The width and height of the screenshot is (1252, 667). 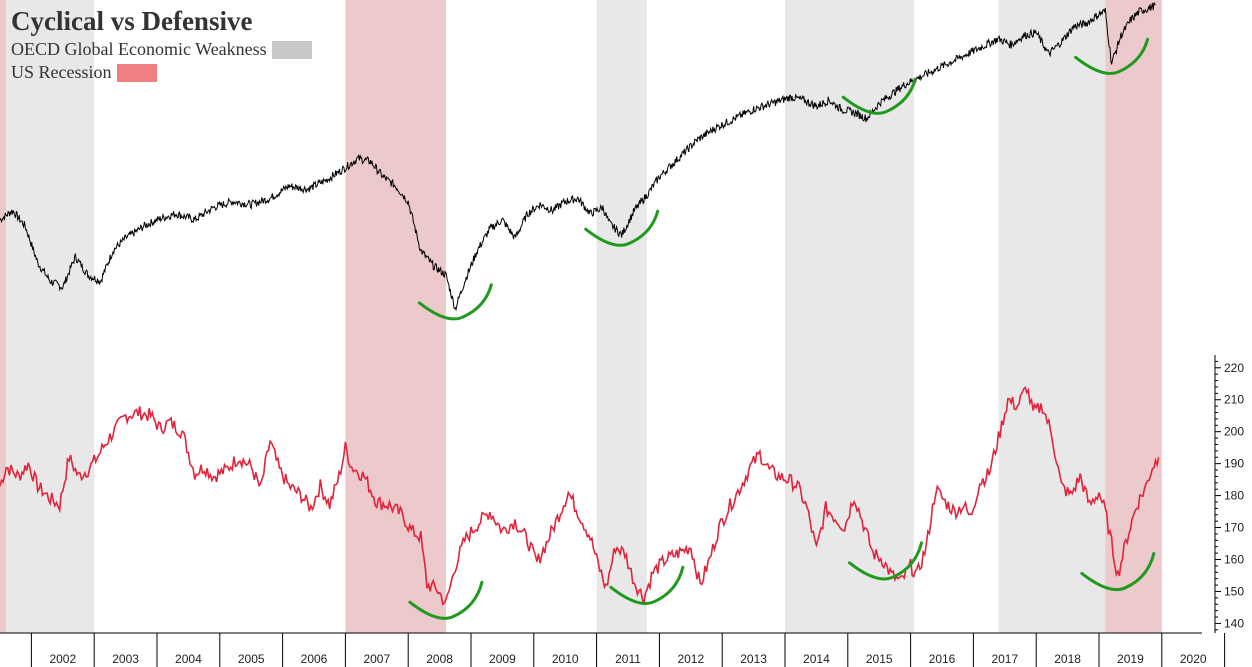 What do you see at coordinates (136, 72) in the screenshot?
I see `legend-swatch-recession` at bounding box center [136, 72].